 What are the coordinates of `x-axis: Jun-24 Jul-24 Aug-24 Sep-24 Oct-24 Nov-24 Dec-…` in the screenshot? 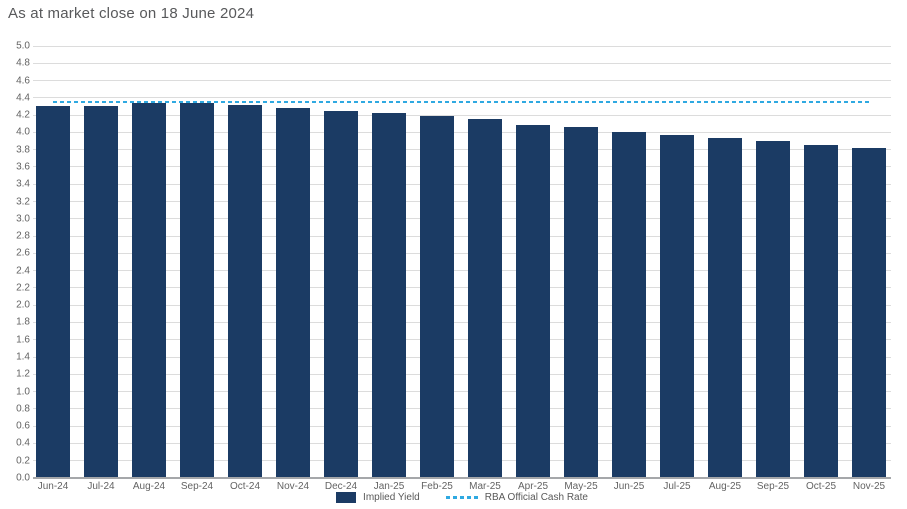 It's located at (462, 487).